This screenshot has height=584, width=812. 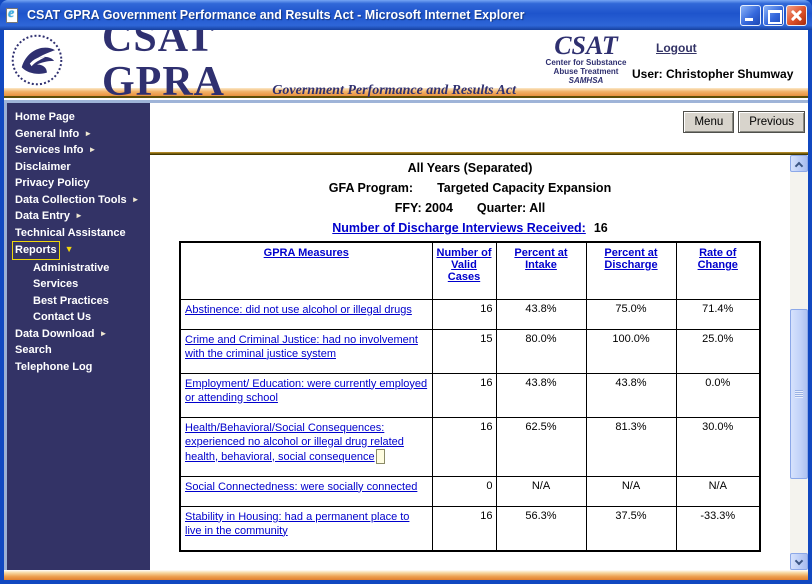 I want to click on sidebar-item-label: Administrative, so click(x=71, y=267).